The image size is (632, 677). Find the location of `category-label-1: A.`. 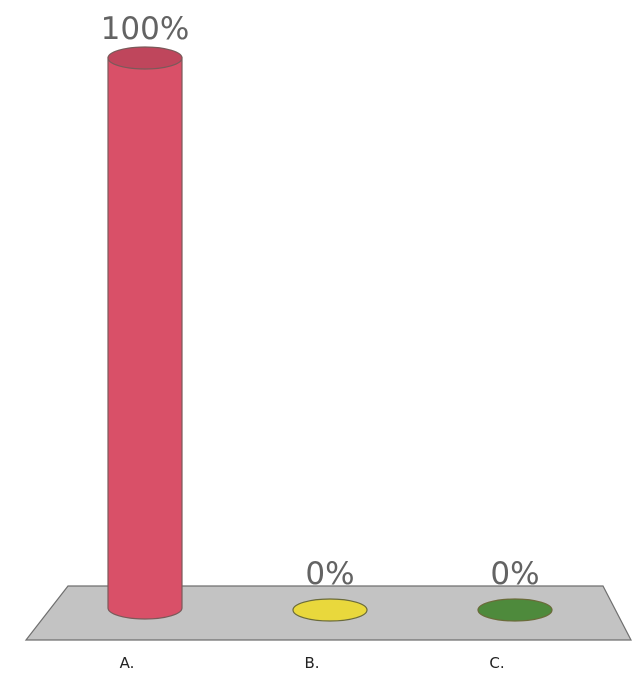

category-label-1: A. is located at coordinates (127, 663).